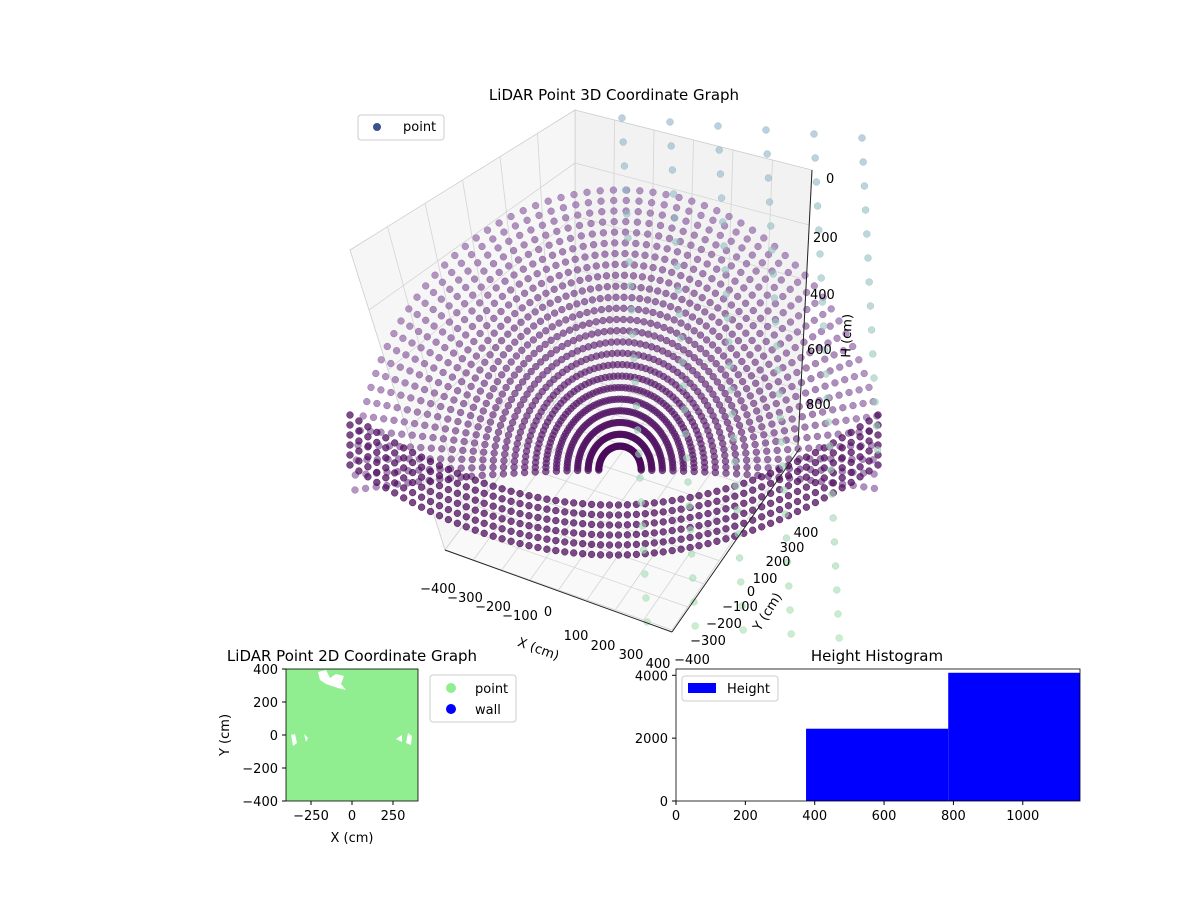 This screenshot has width=1200, height=900. I want to click on histogram-x-tick-2: 400, so click(814, 816).